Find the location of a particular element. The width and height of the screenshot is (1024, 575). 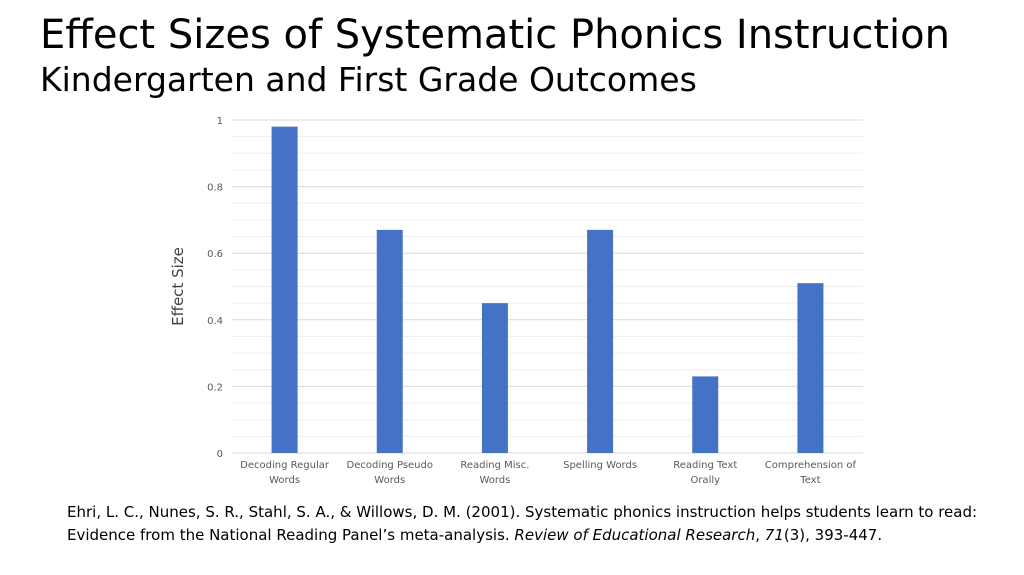

slide-subtitle: Kindergarten and First Grade Outcomes is located at coordinates (368, 79).